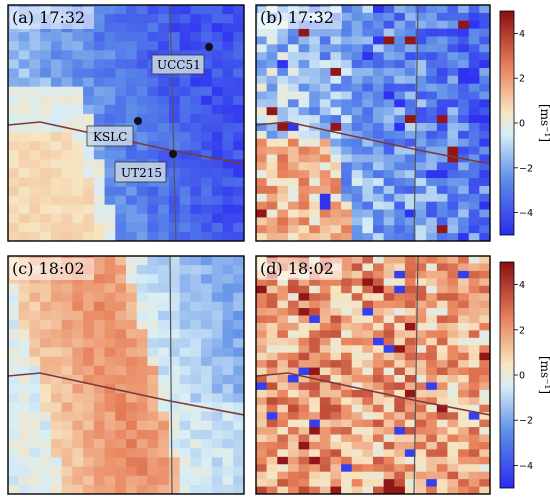 This screenshot has width=550, height=502. What do you see at coordinates (300, 18) in the screenshot?
I see `panel-b-label-box` at bounding box center [300, 18].